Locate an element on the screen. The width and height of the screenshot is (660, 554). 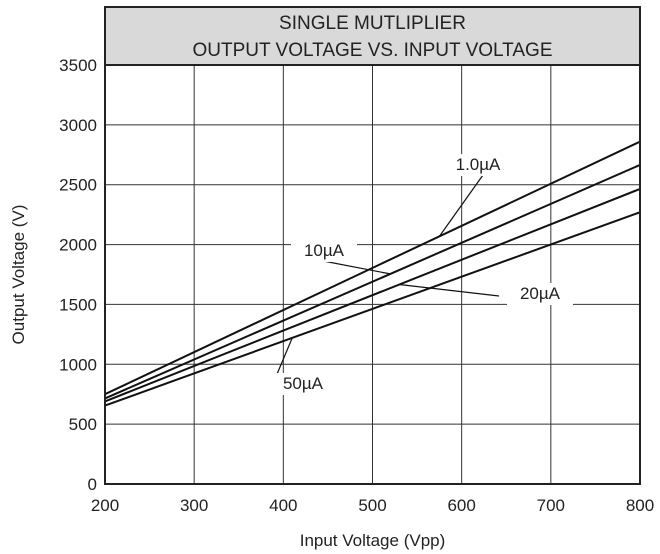
y-tick-label: 1000 is located at coordinates (78, 364).